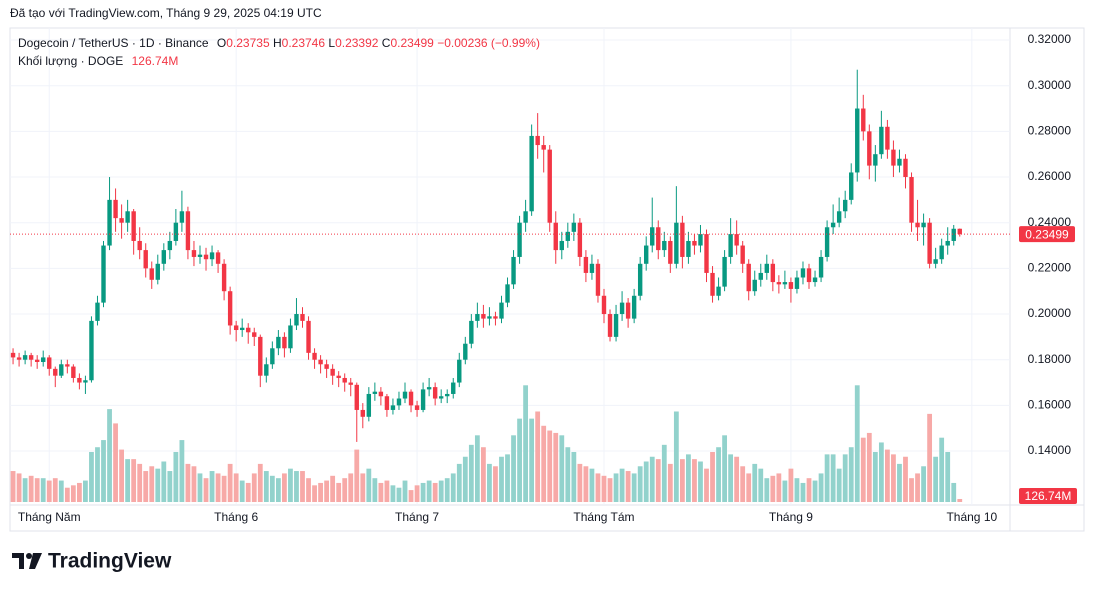 This screenshot has height=592, width=1094. Describe the element at coordinates (488, 43) in the screenshot. I see `change: −0.00236 (−0.99%)` at that location.